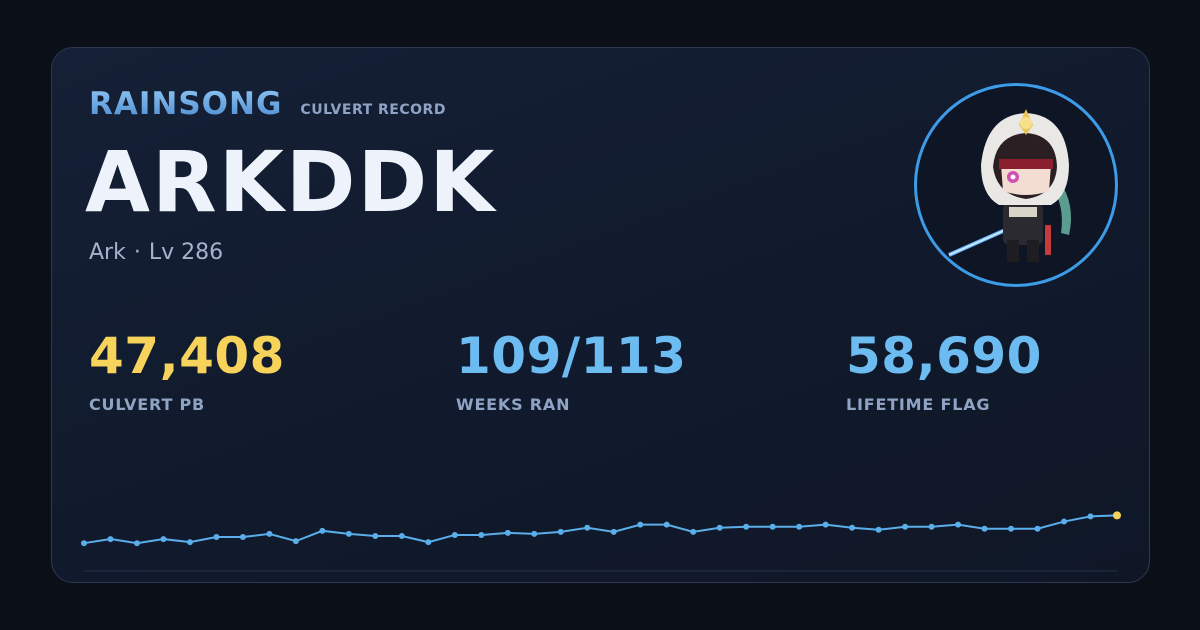 Image resolution: width=1200 pixels, height=630 pixels. I want to click on stat-value: 58,690, so click(944, 356).